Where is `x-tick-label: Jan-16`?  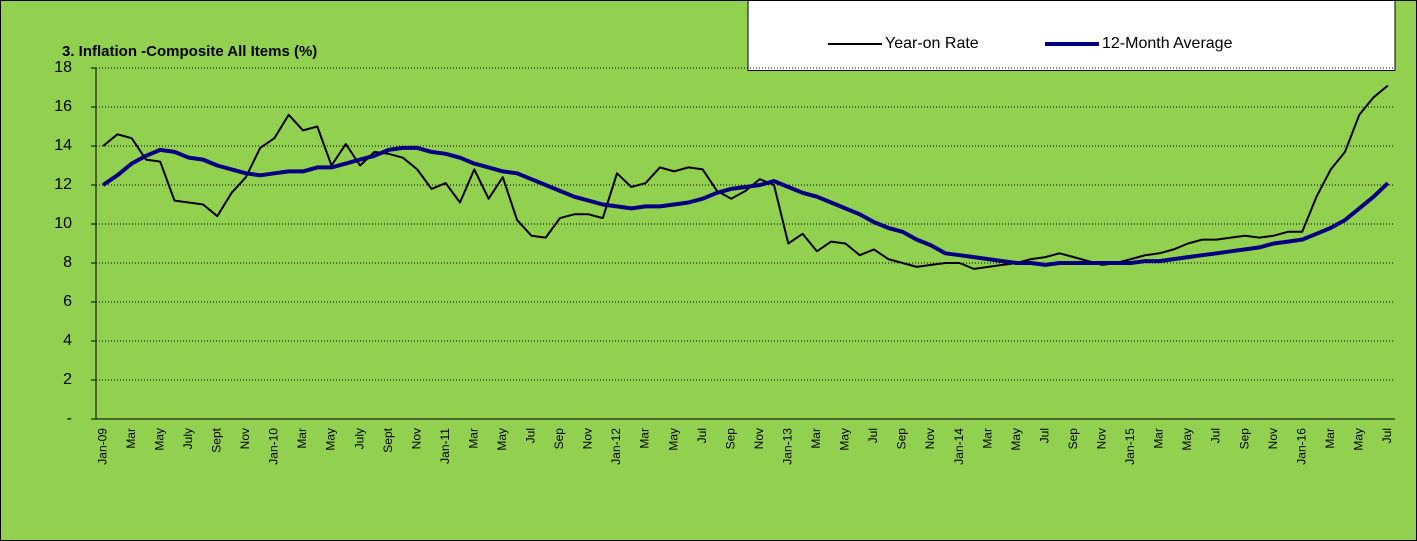
x-tick-label: Jan-16 is located at coordinates (1301, 446).